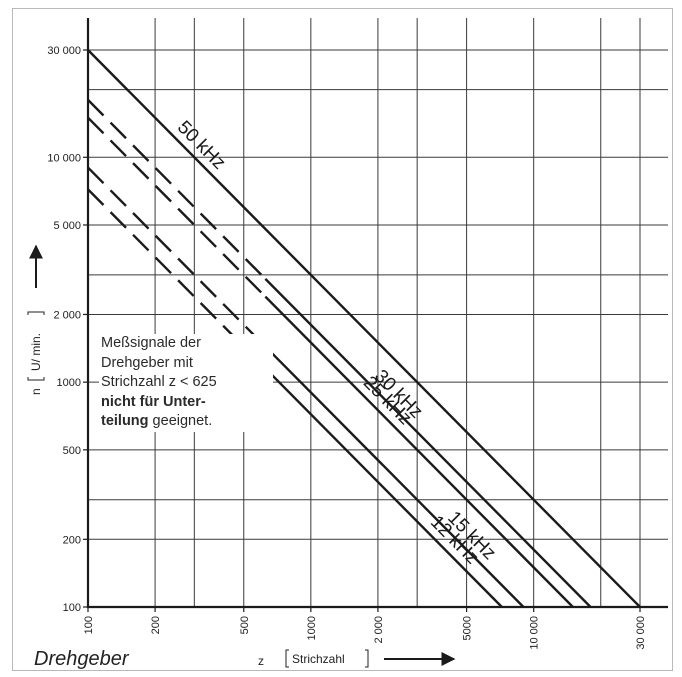  Describe the element at coordinates (36, 391) in the screenshot. I see `y-axis-symbol: n` at that location.